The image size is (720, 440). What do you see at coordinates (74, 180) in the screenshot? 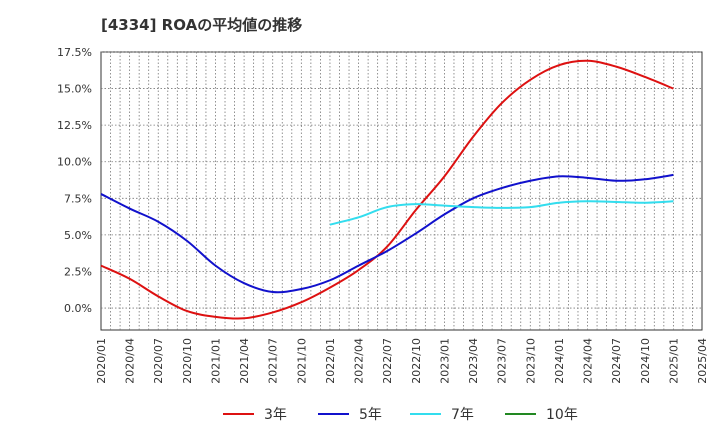
I see `y-axis: 0.0% 2.5% 5.0% 7.5% 10.0% 12.5% 15.0% 17.5%` at bounding box center [74, 180].